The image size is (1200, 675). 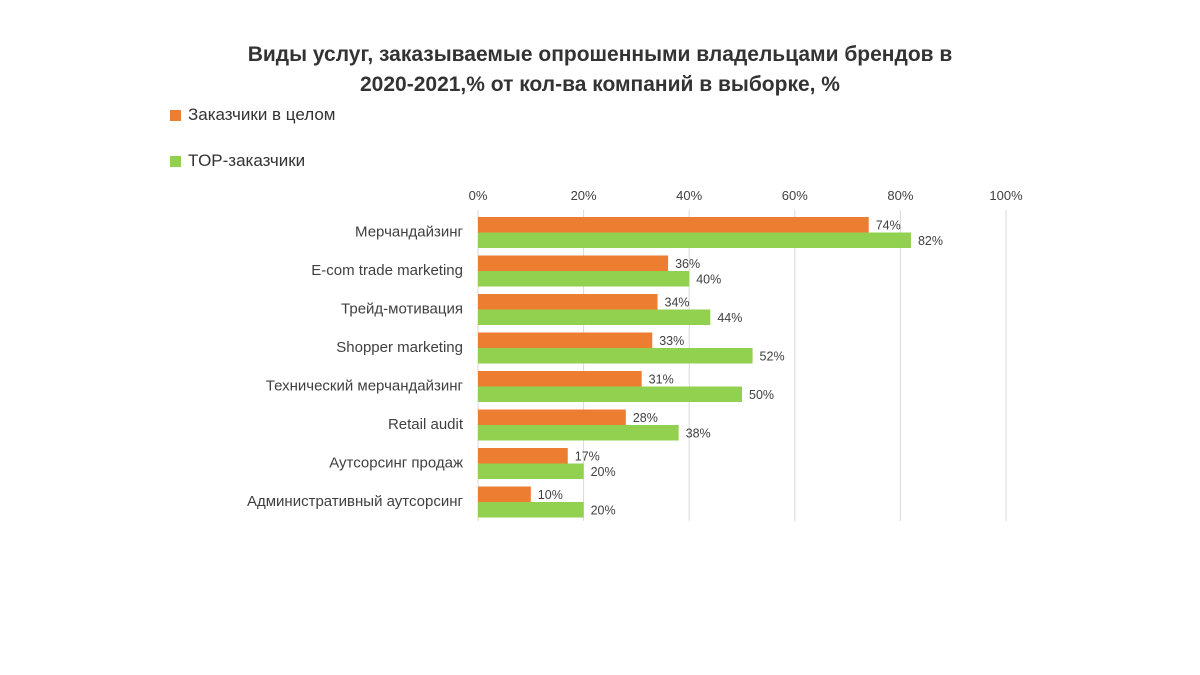 I want to click on category-label: E-com trade marketing, so click(x=387, y=270).